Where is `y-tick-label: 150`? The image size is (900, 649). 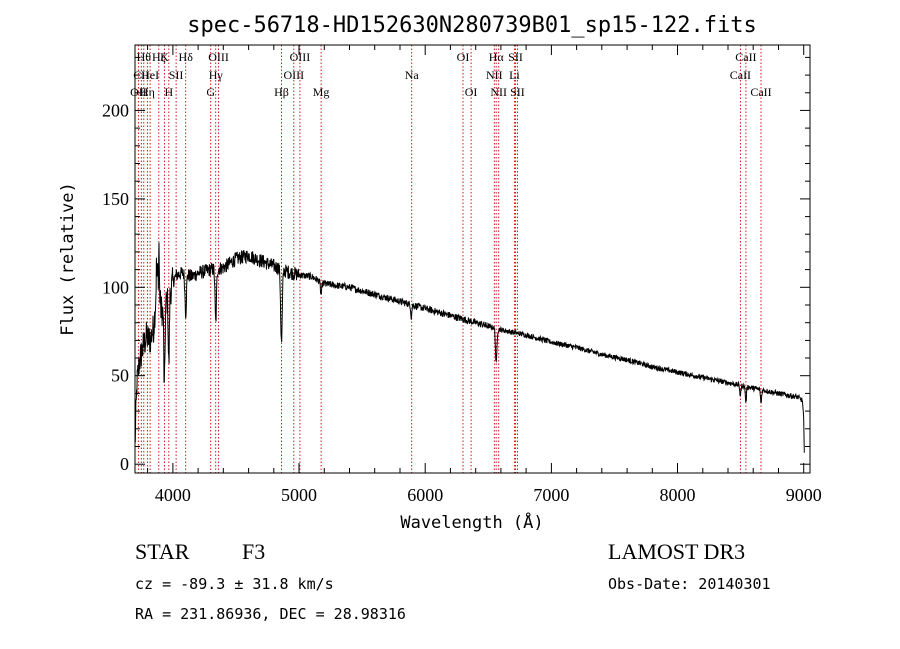 y-tick-label: 150 is located at coordinates (115, 199).